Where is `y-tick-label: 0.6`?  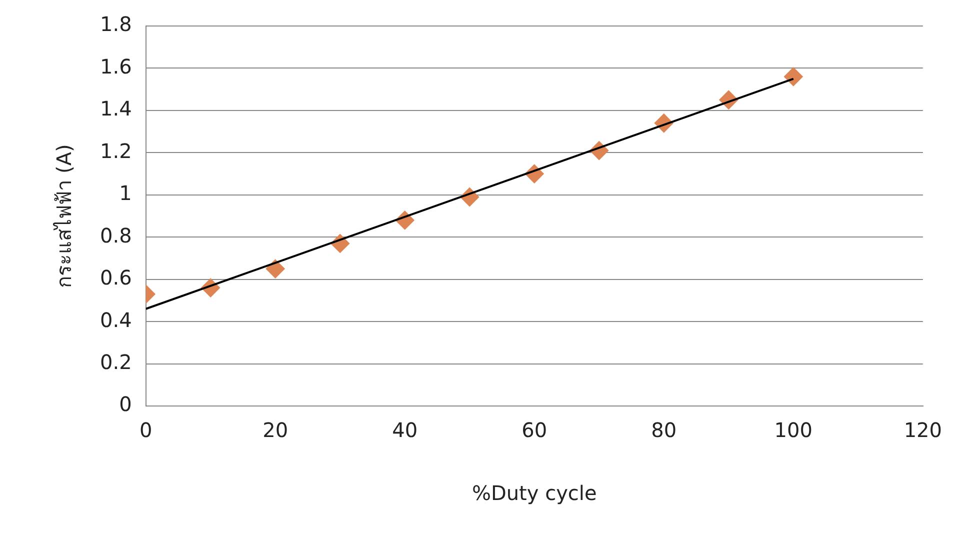 y-tick-label: 0.6 is located at coordinates (116, 278).